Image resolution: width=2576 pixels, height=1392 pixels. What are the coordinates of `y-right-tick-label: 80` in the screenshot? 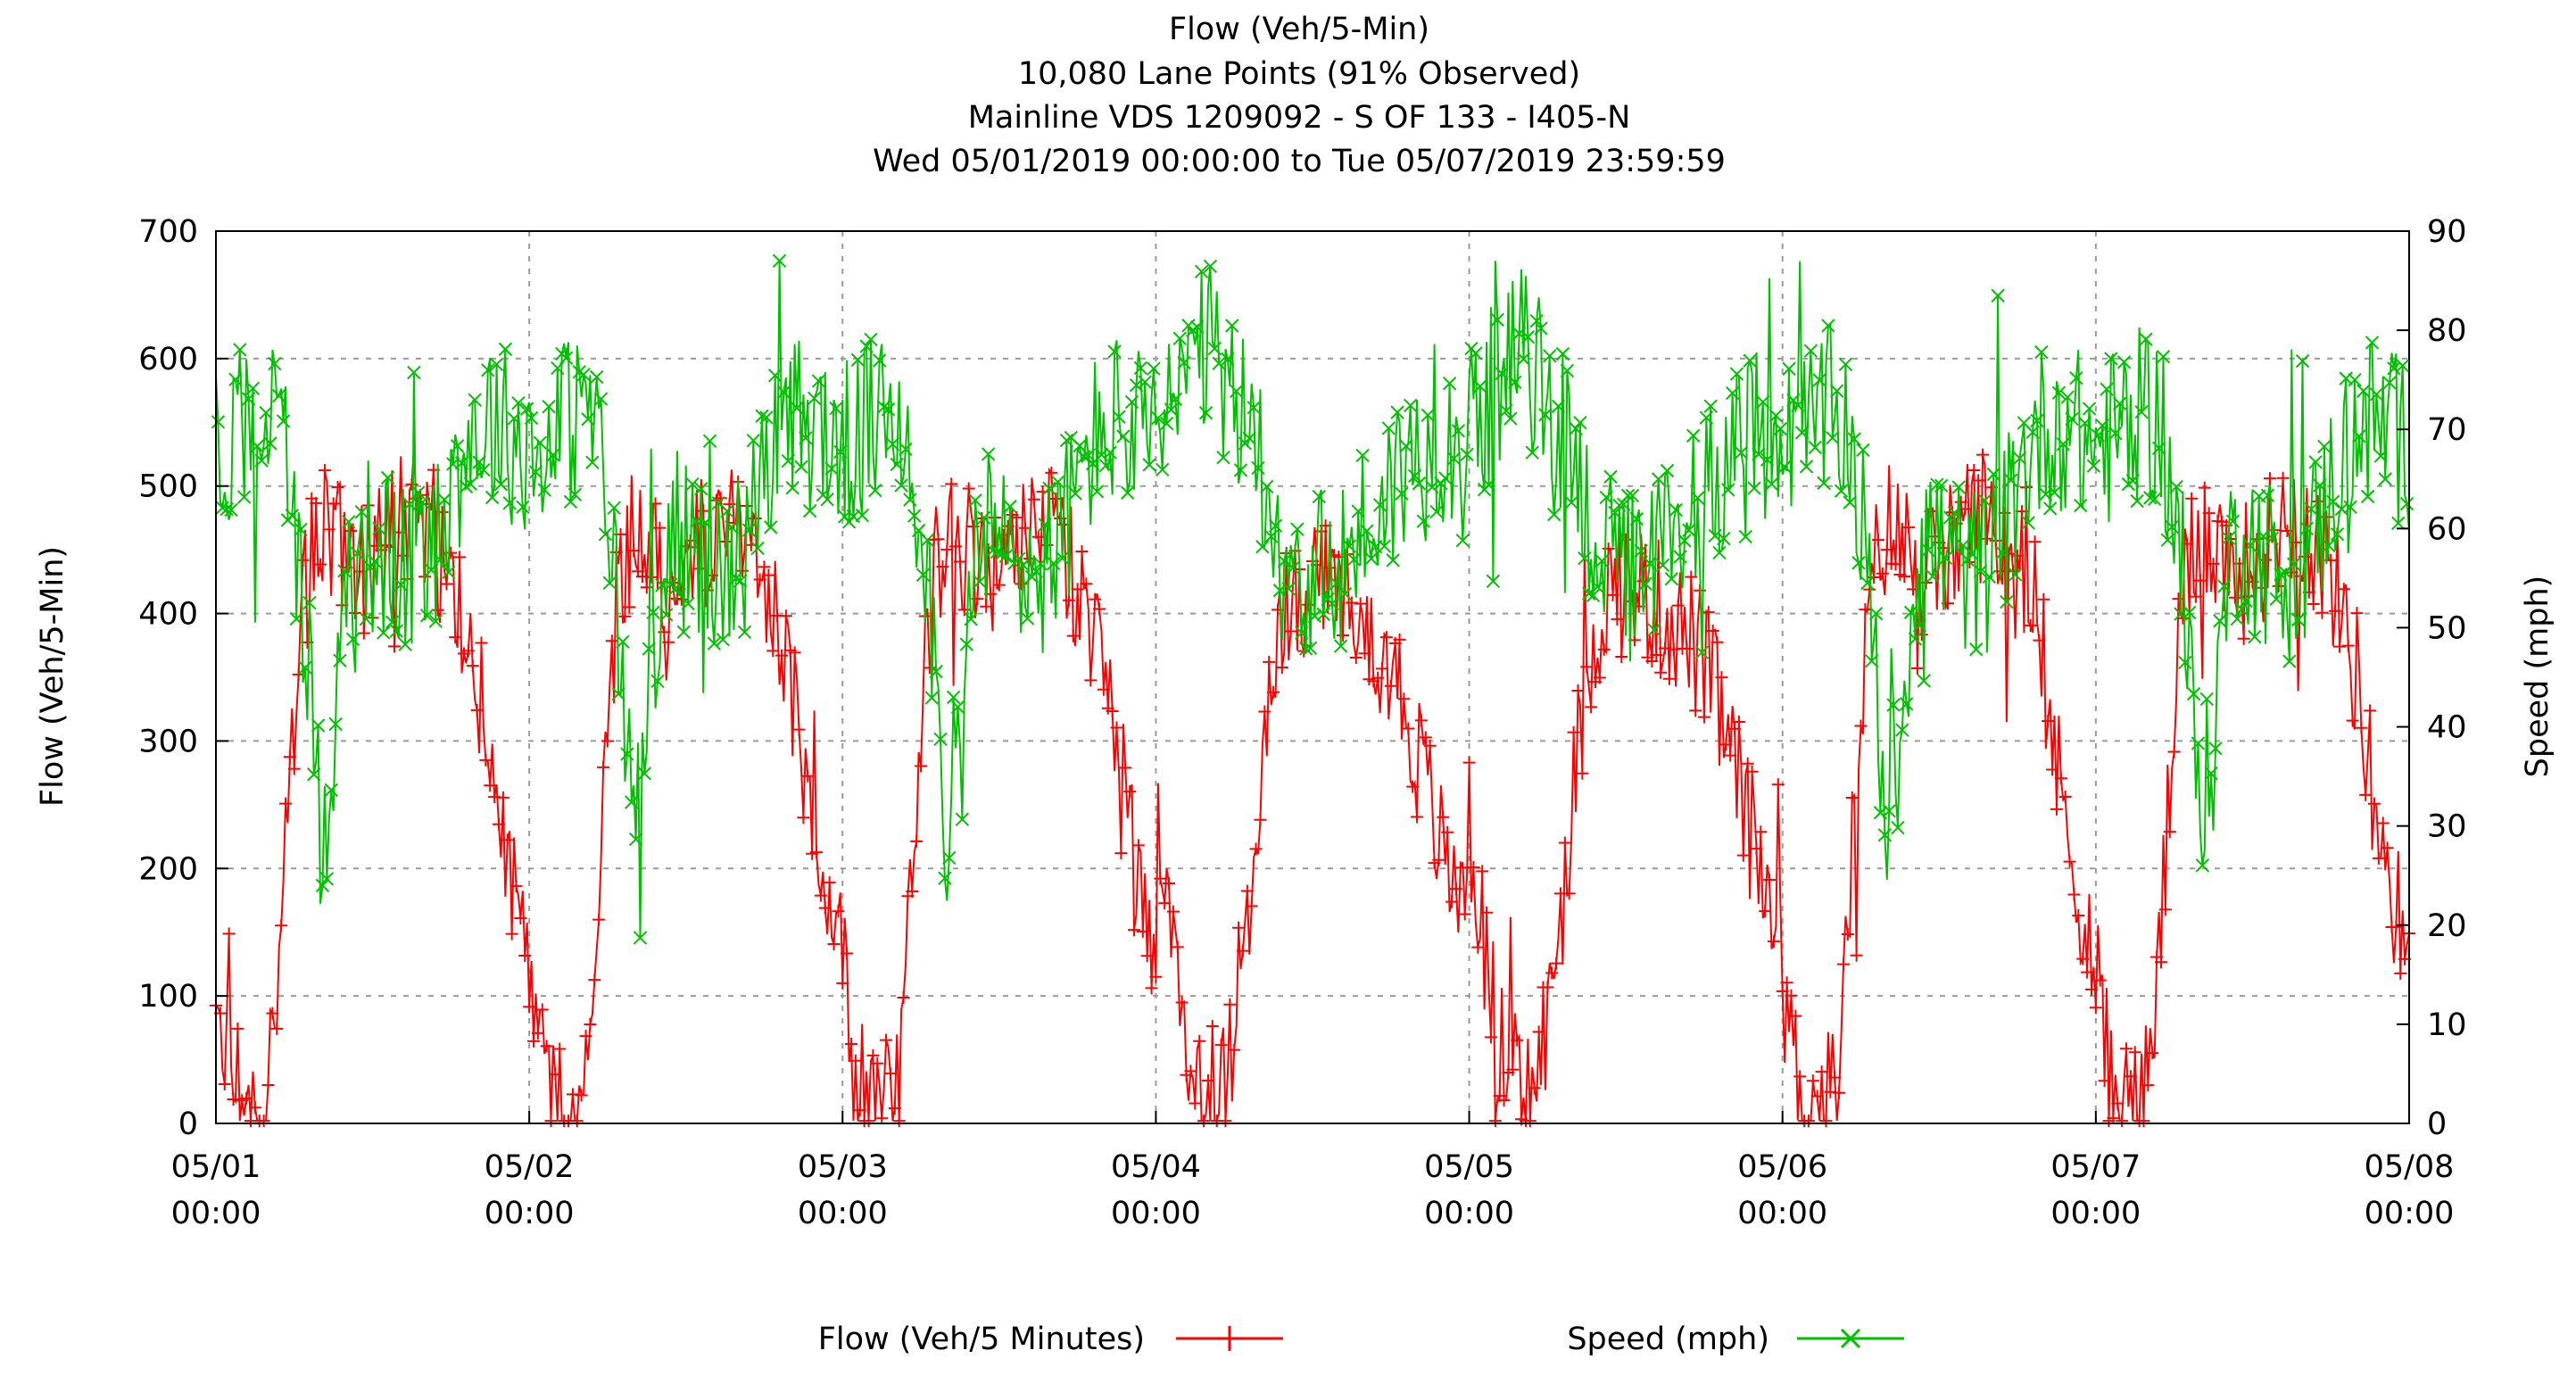 It's located at (2447, 331).